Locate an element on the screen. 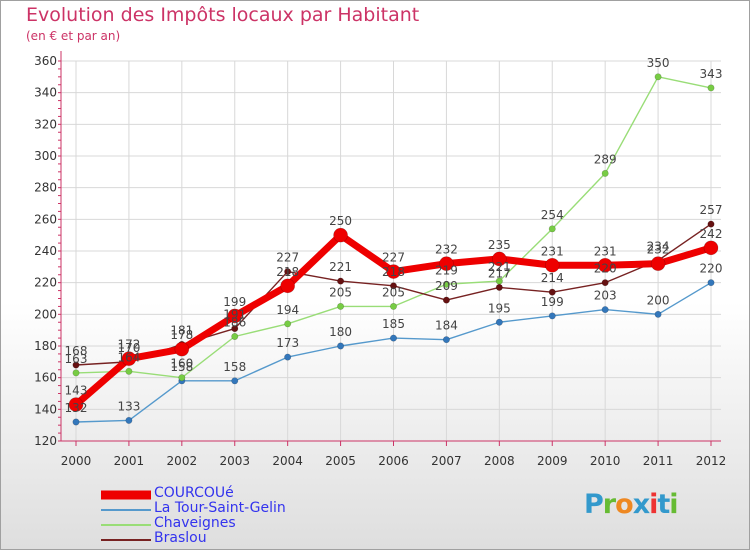 The width and height of the screenshot is (750, 550). data-label-la-tour-saint-gelin: 200 is located at coordinates (658, 300).